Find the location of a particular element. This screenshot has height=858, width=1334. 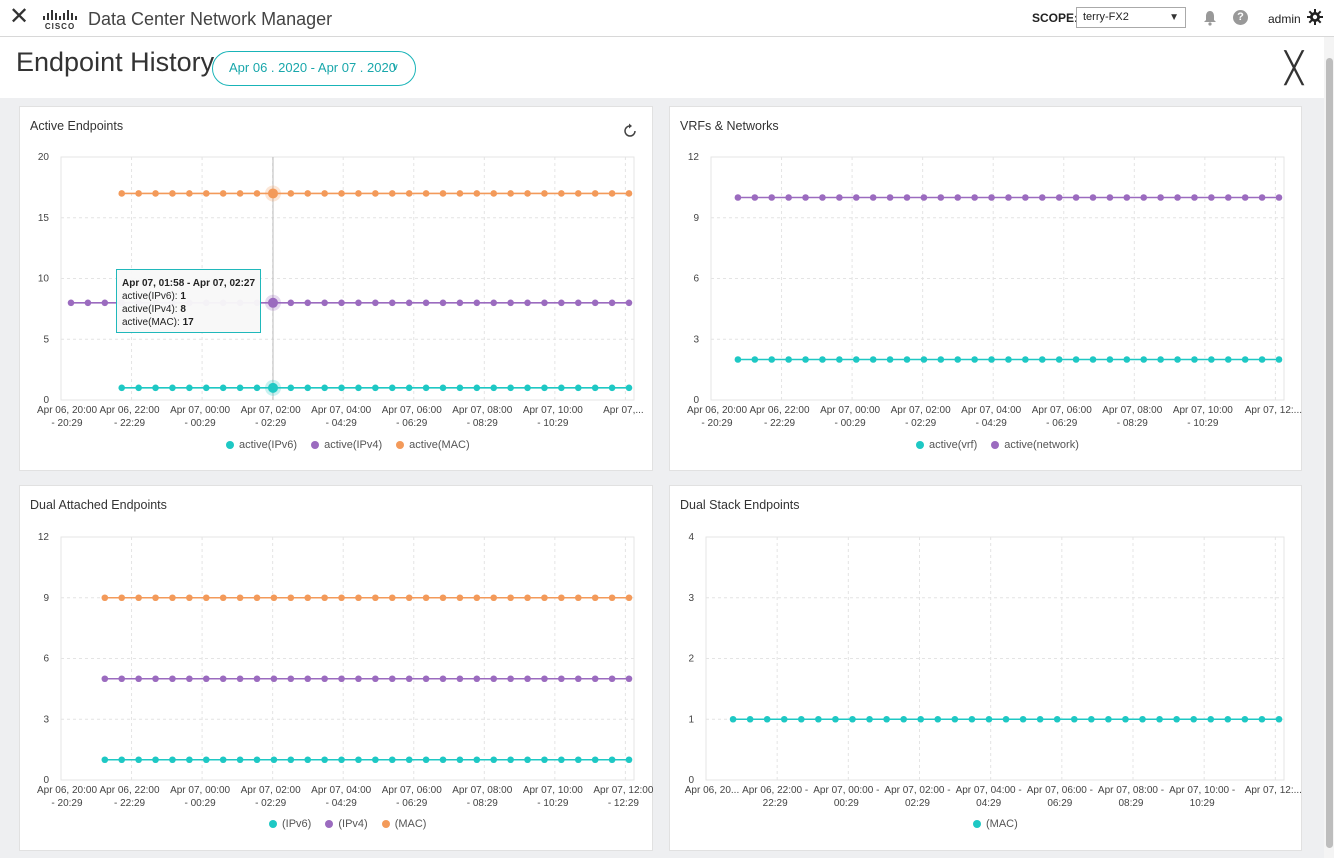

x-tick-label: Apr 07, 04:00 is located at coordinates (341, 410).